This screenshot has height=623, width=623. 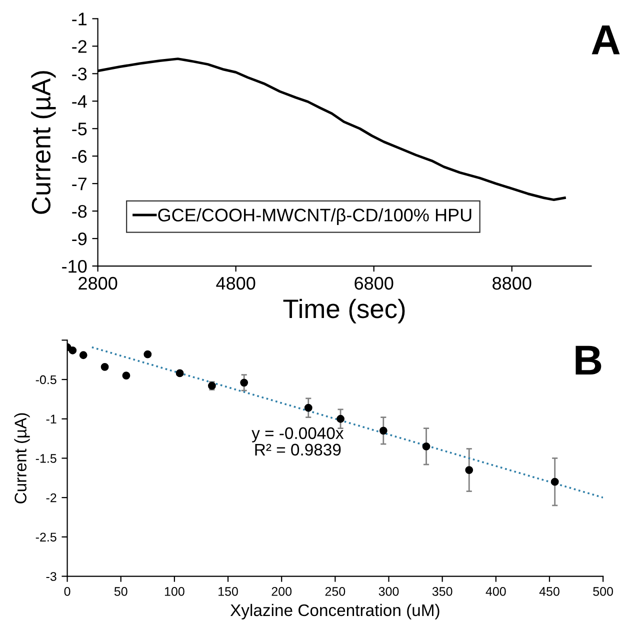 What do you see at coordinates (236, 283) in the screenshot?
I see `x-tick-label: 4800` at bounding box center [236, 283].